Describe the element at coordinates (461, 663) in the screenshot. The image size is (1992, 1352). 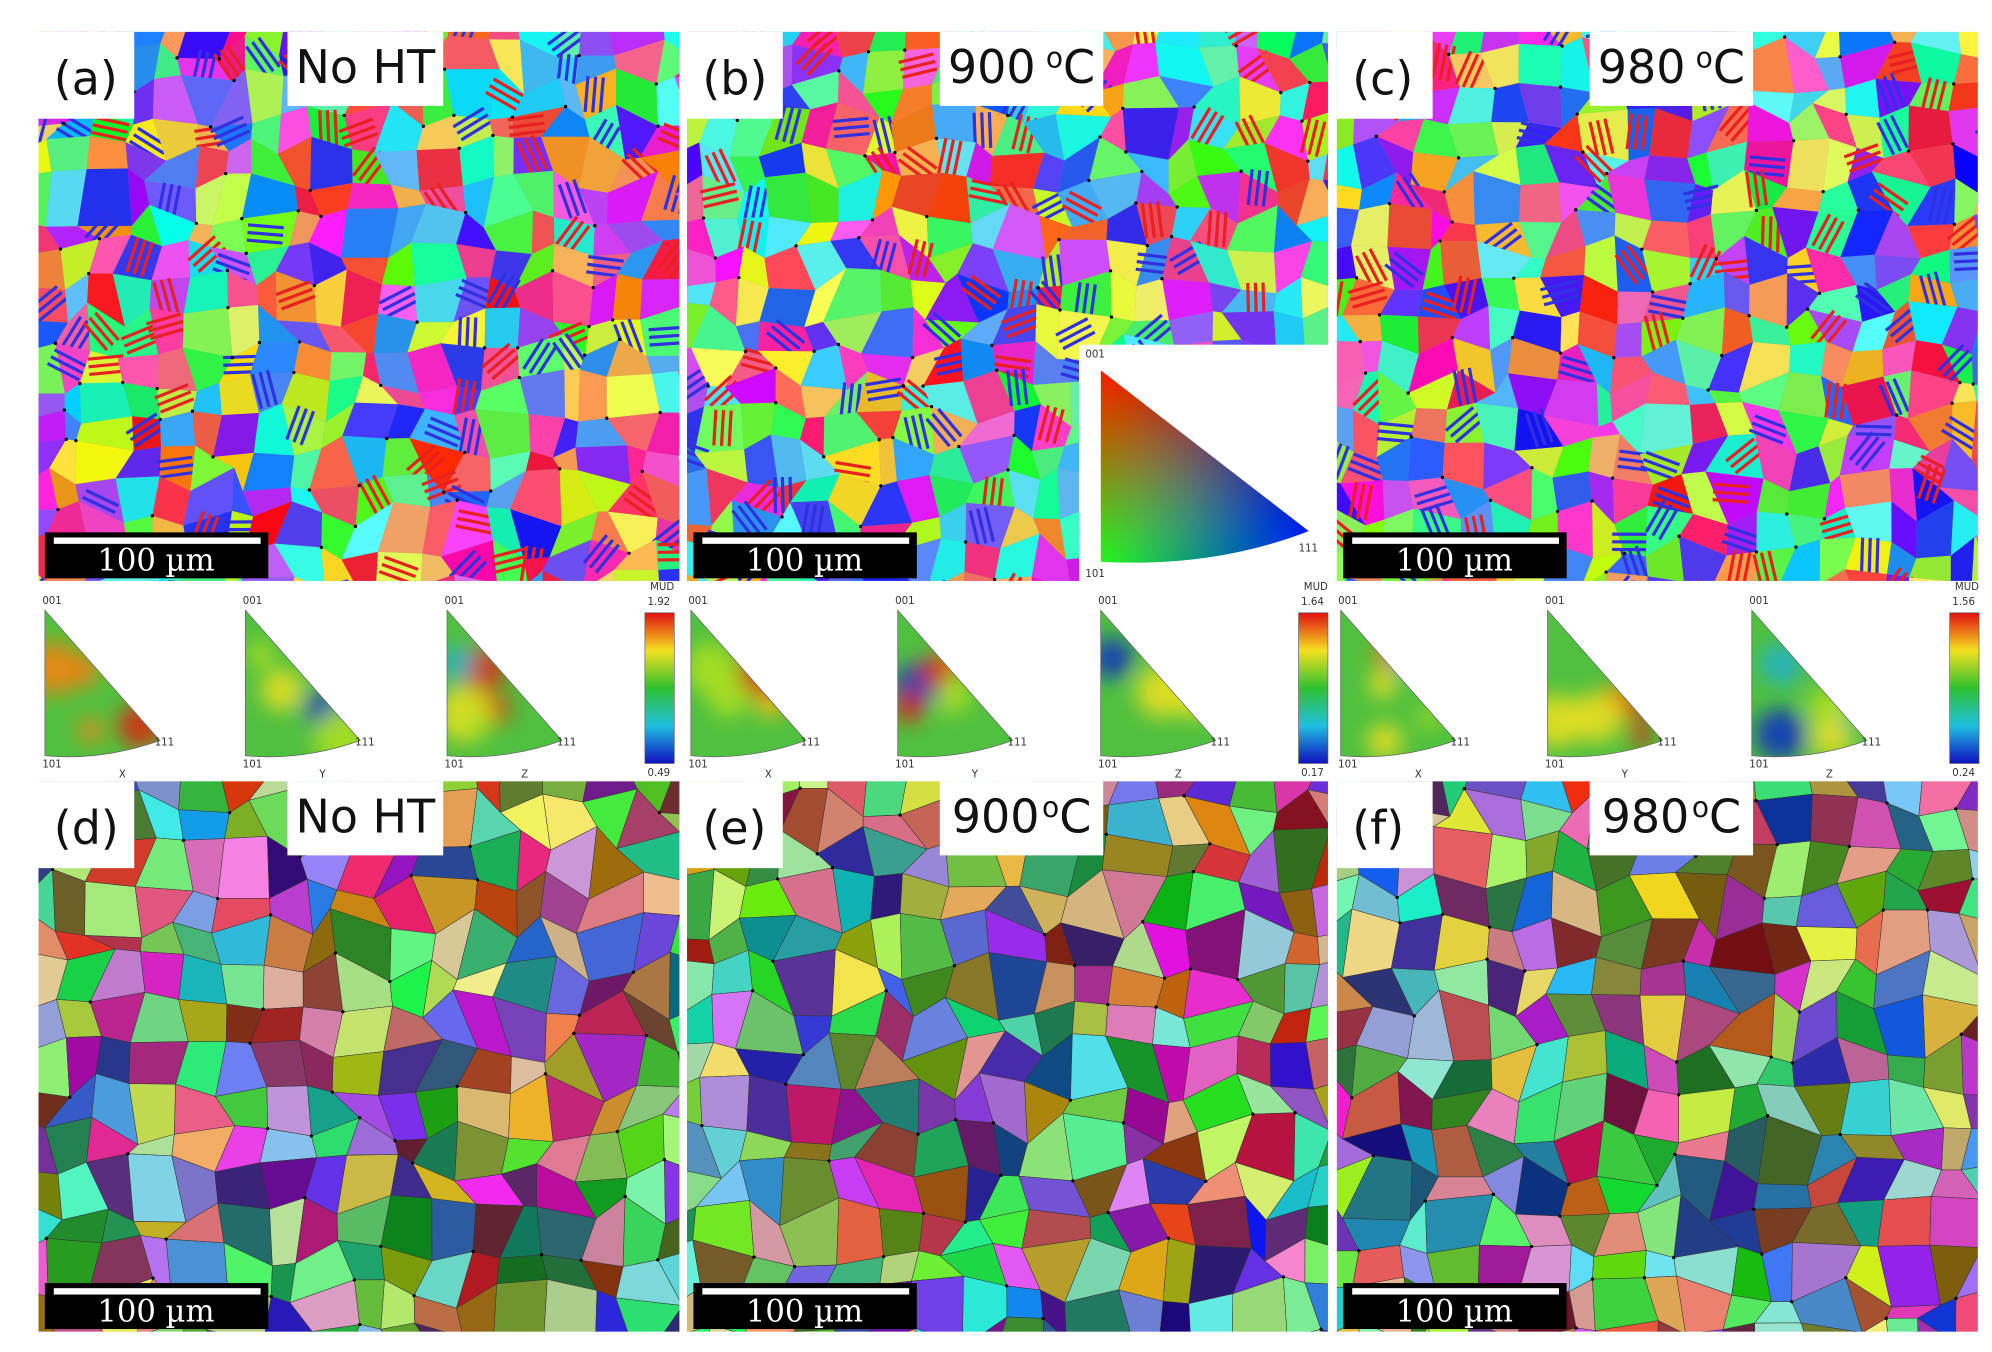
I see `pf-blob` at that location.